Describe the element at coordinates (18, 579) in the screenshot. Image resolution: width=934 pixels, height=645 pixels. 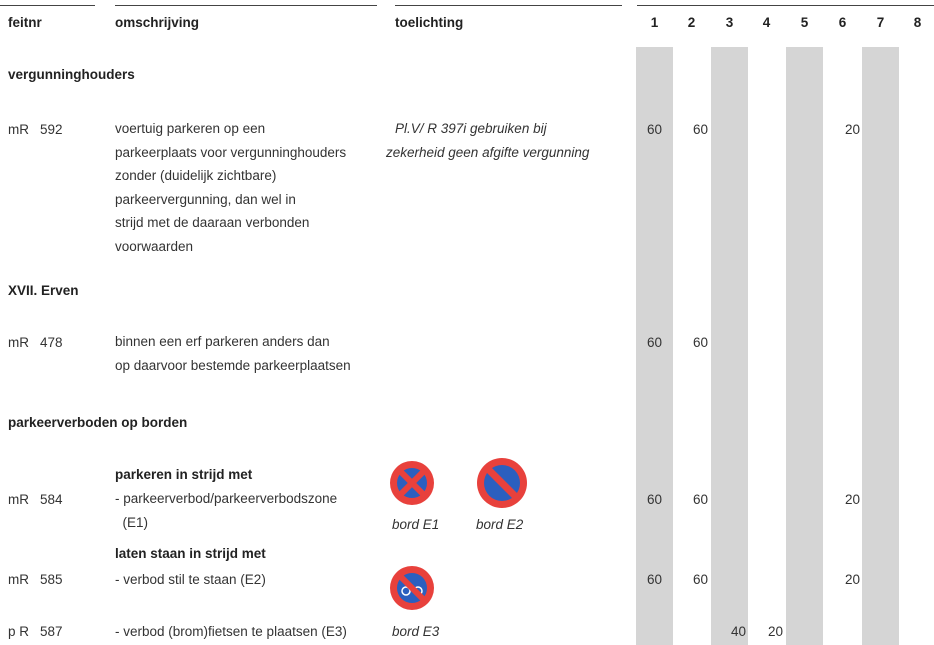
I see `row-585-prefix: mR` at that location.